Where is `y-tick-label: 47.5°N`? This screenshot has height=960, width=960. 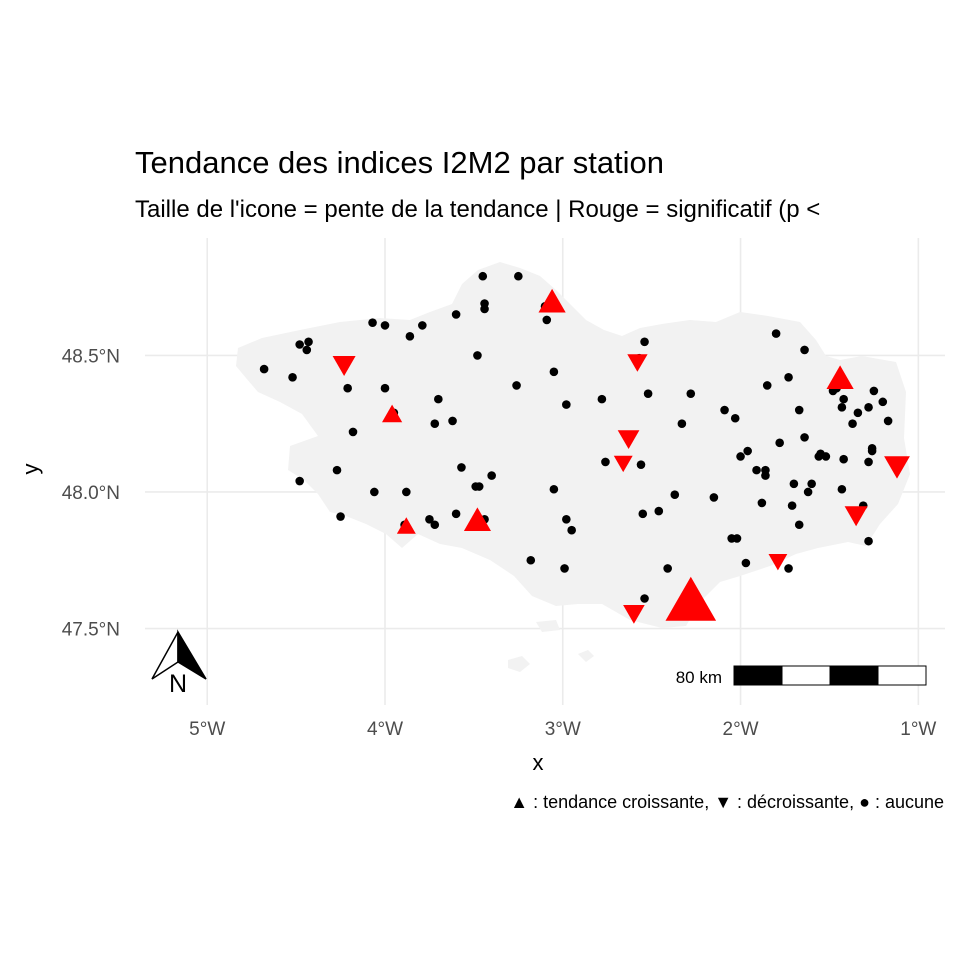 y-tick-label: 47.5°N is located at coordinates (91, 630).